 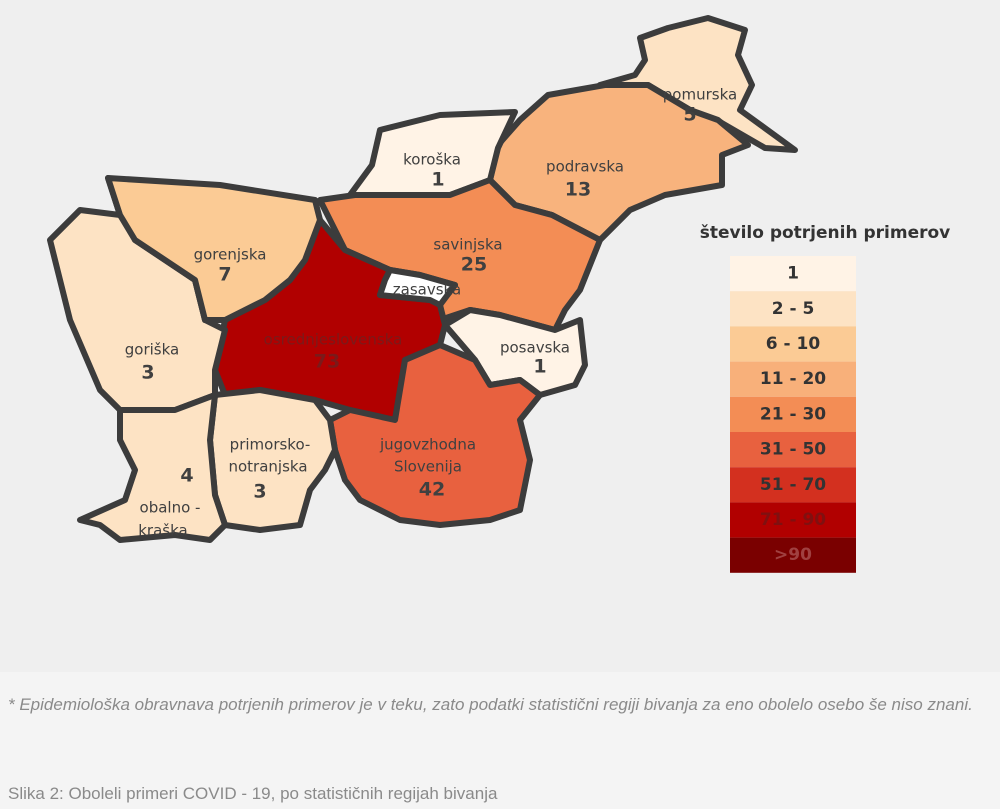 What do you see at coordinates (700, 95) in the screenshot?
I see `region-name: pomurska` at bounding box center [700, 95].